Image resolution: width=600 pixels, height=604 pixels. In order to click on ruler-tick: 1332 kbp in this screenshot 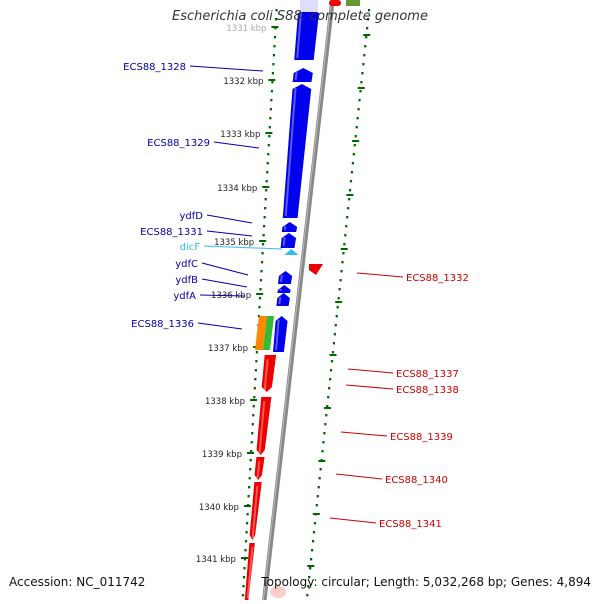, I will do `click(294, 83)`.